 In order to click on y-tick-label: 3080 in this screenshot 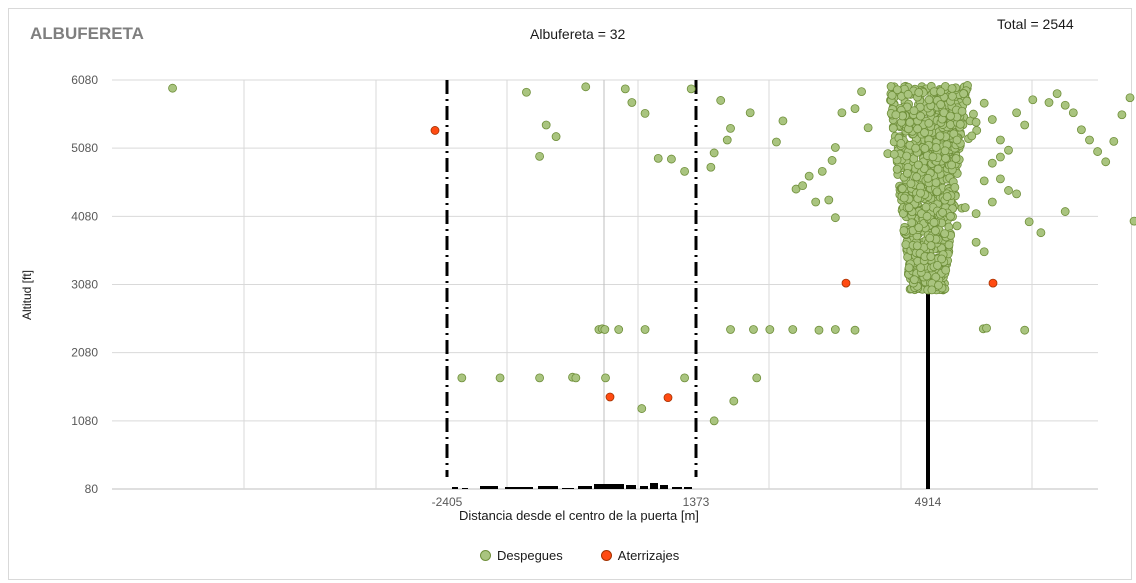, I will do `click(84, 285)`.